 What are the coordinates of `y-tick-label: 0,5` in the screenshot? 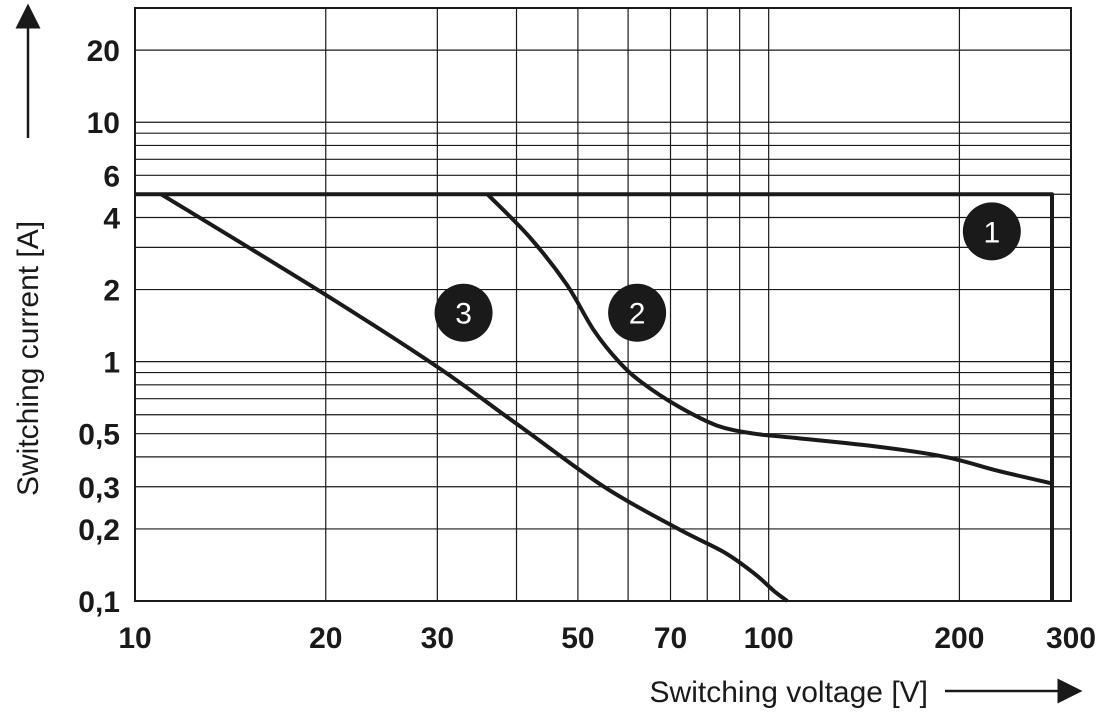 It's located at (99, 435).